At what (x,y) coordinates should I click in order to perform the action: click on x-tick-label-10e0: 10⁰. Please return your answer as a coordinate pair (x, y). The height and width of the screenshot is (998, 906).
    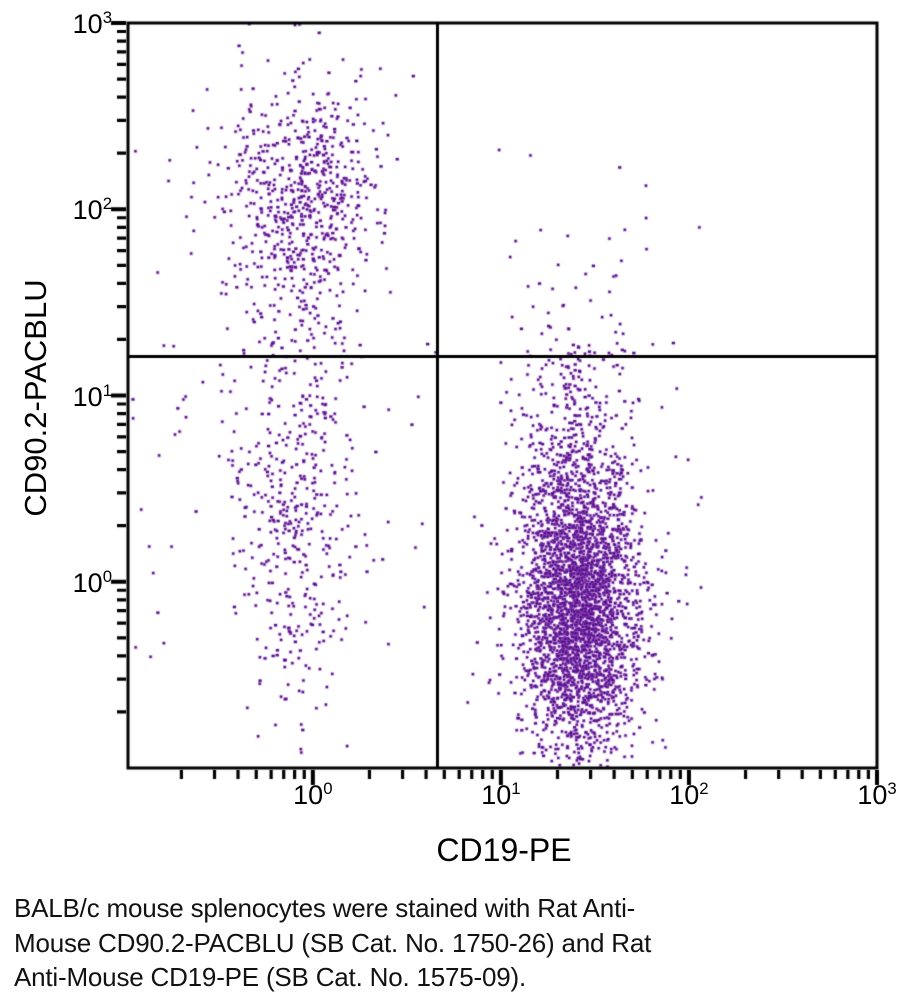
    Looking at the image, I should click on (313, 794).